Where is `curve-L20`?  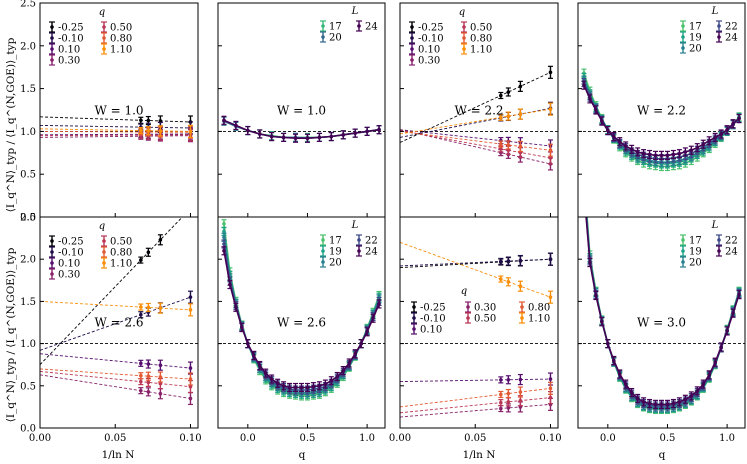
curve-L20 is located at coordinates (661, 121).